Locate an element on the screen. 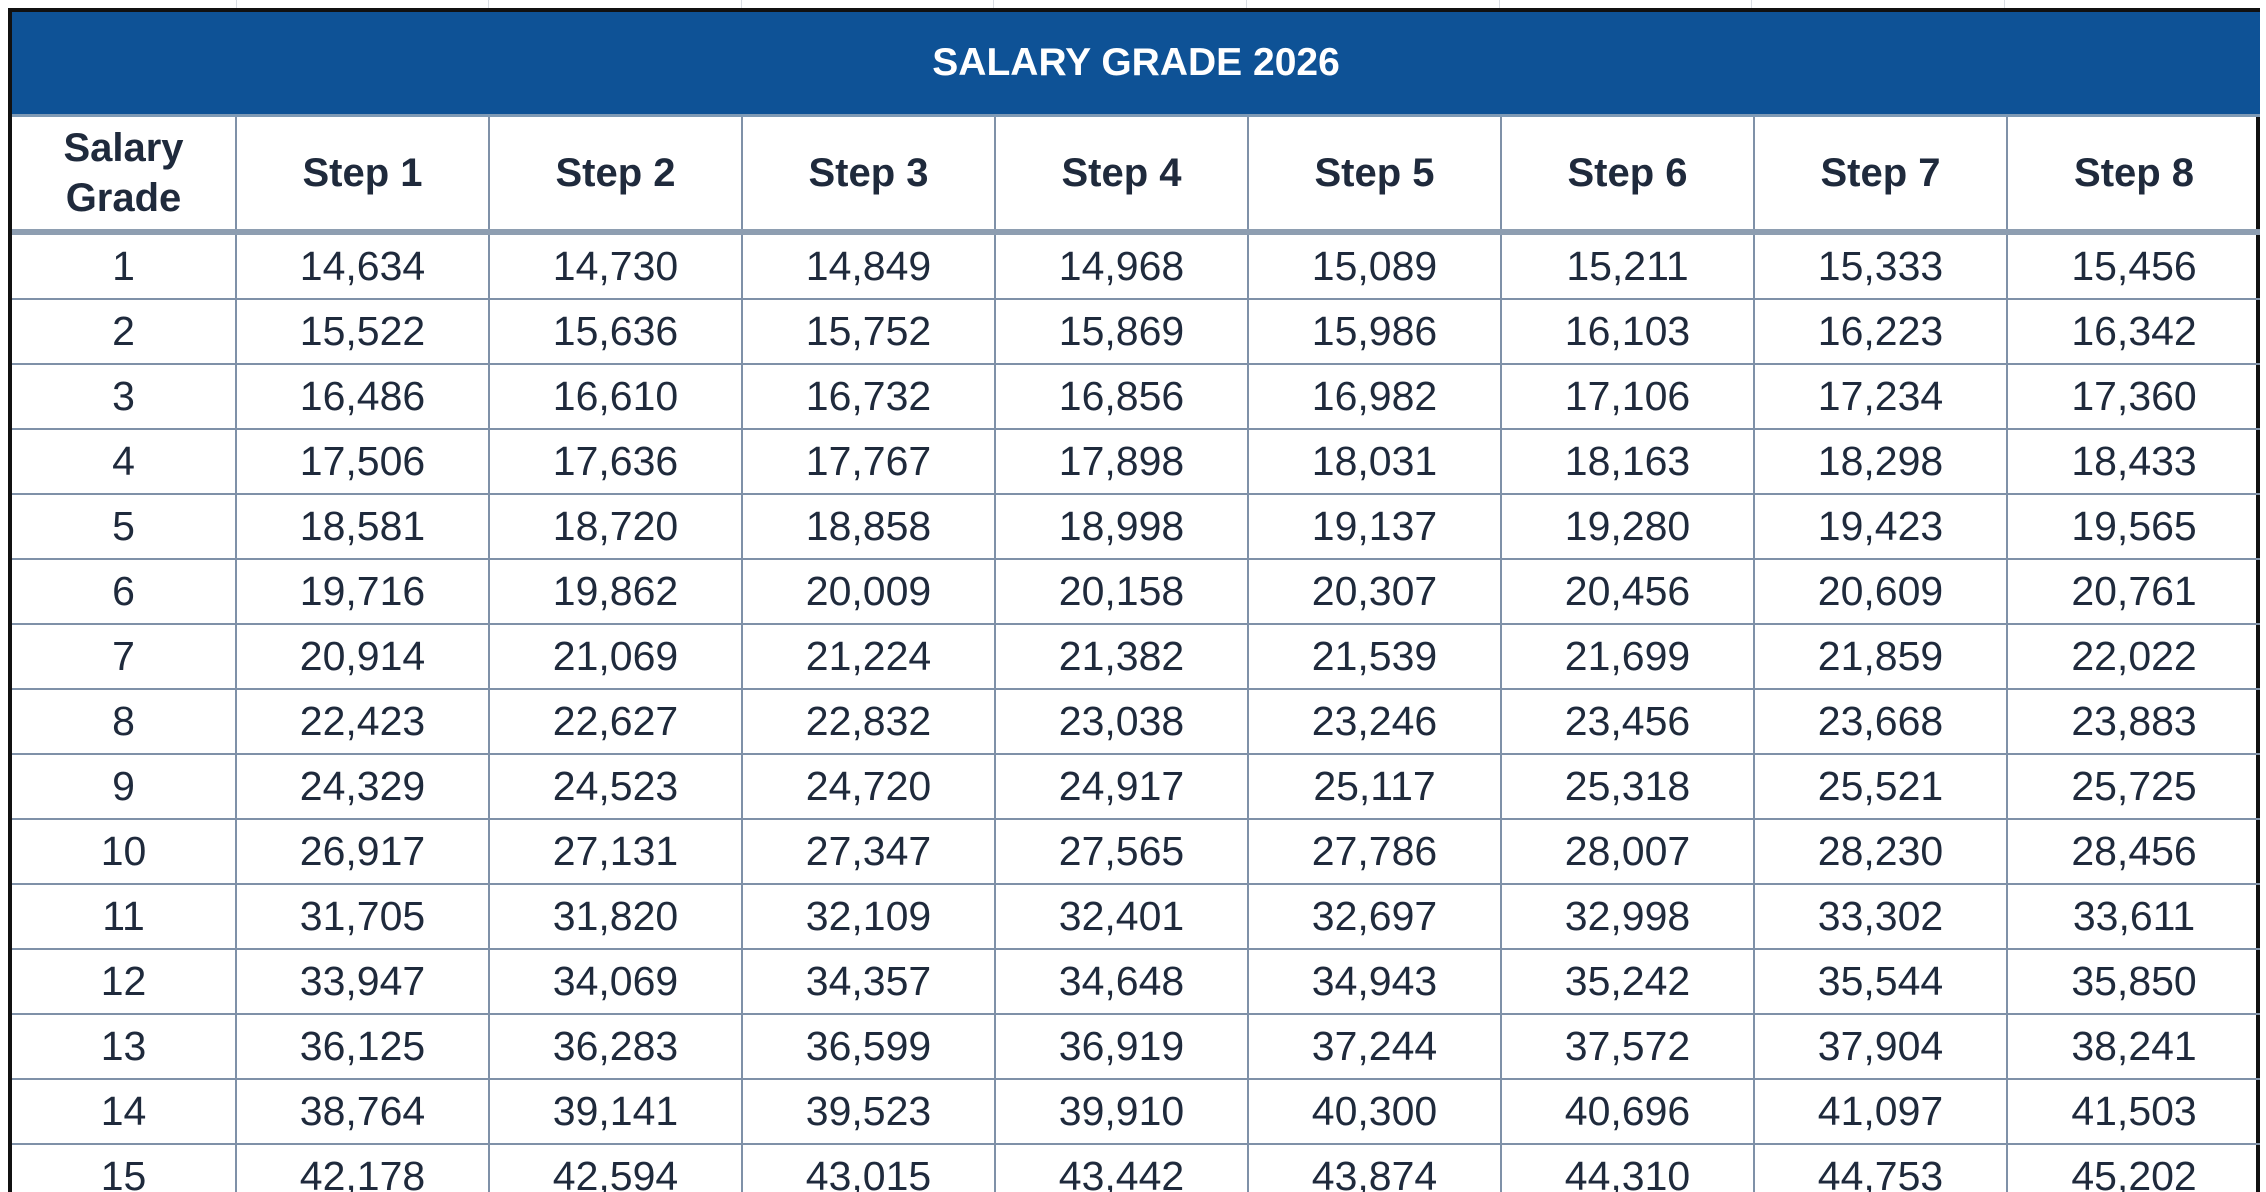  salary-cell: 16,982 is located at coordinates (1375, 397).